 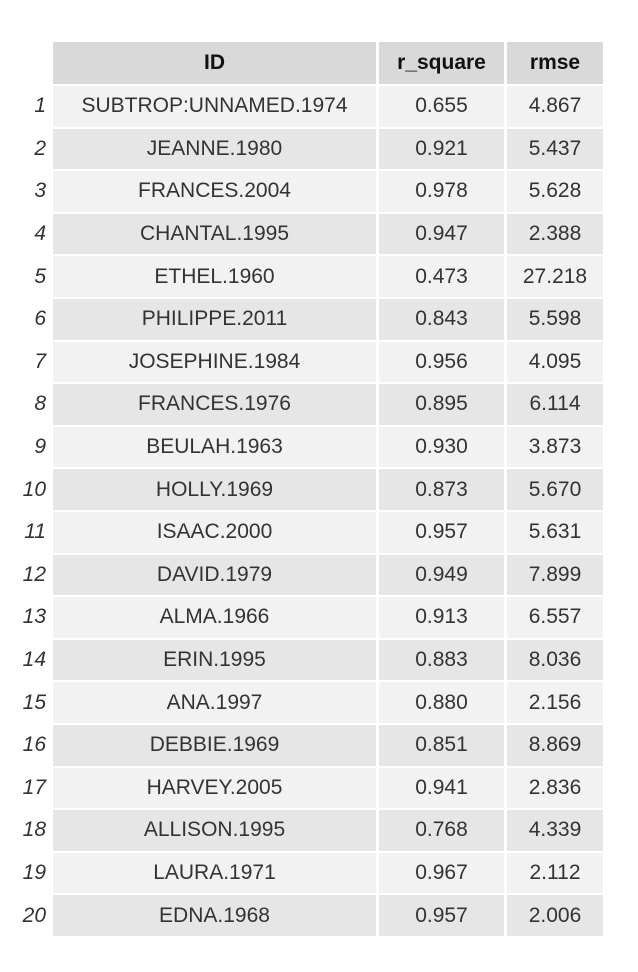 I want to click on table-row: 20 EDNA.1968 0.957 2.006, so click(x=308, y=916).